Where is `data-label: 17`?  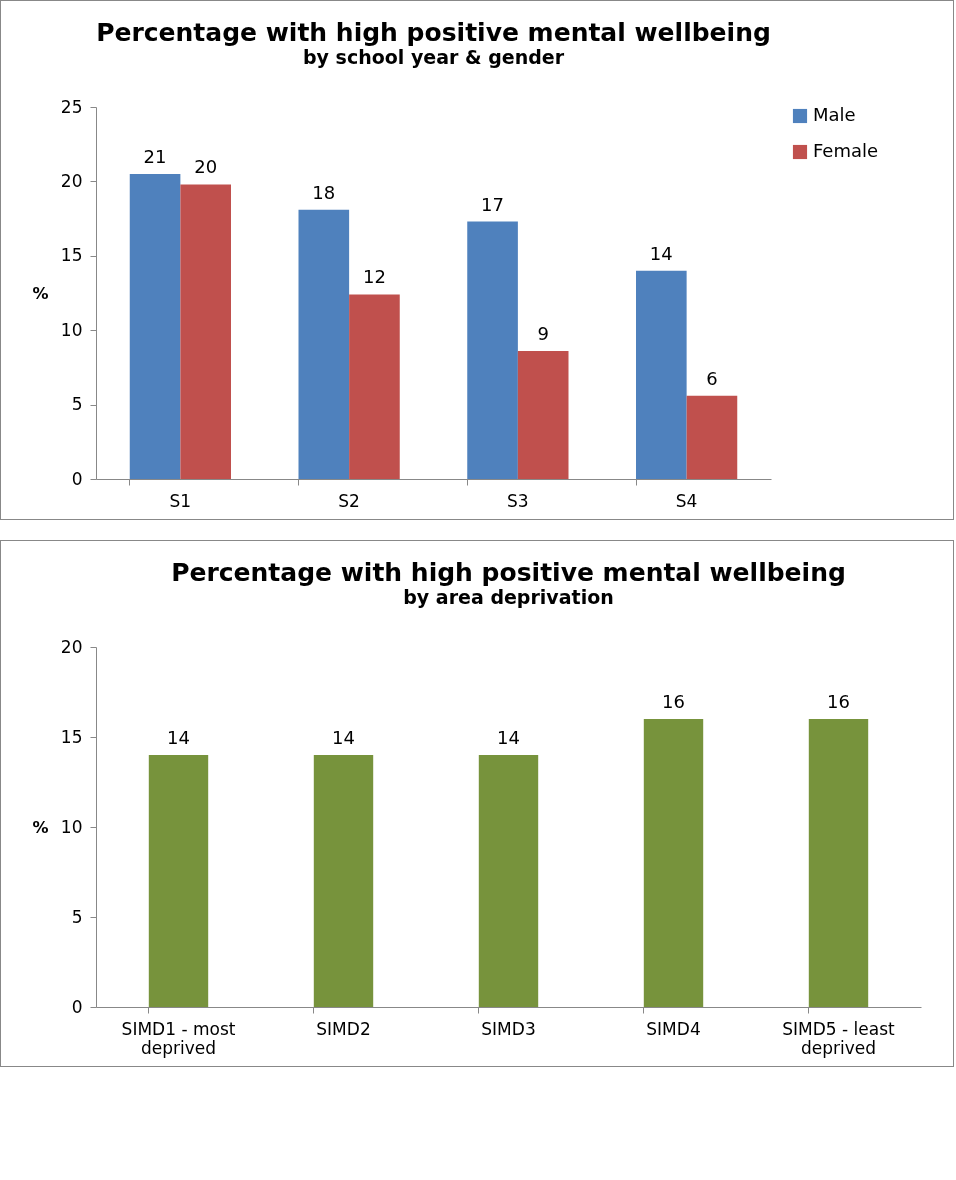 data-label: 17 is located at coordinates (493, 204).